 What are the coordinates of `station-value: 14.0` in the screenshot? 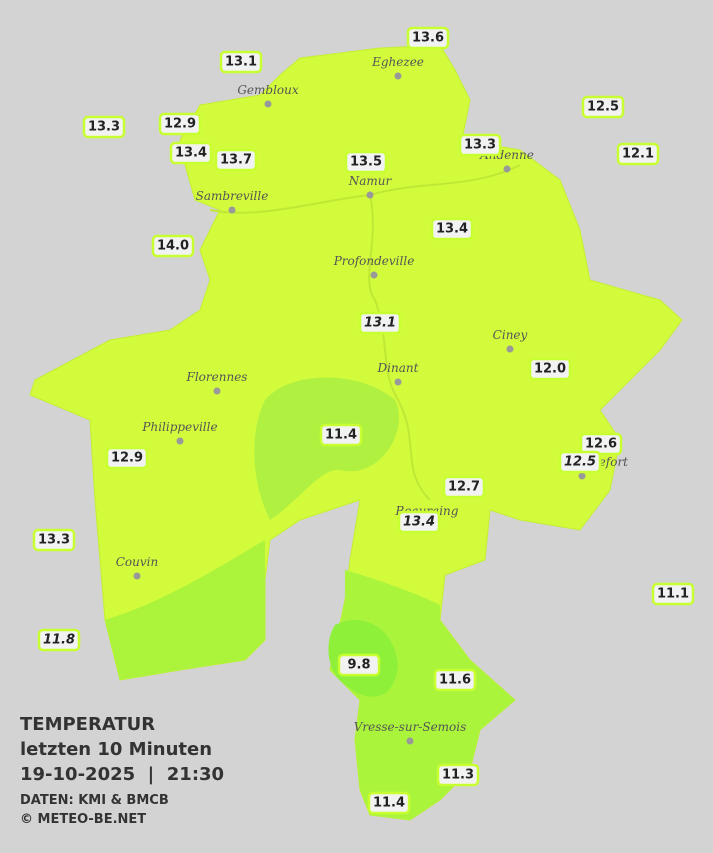 It's located at (173, 246).